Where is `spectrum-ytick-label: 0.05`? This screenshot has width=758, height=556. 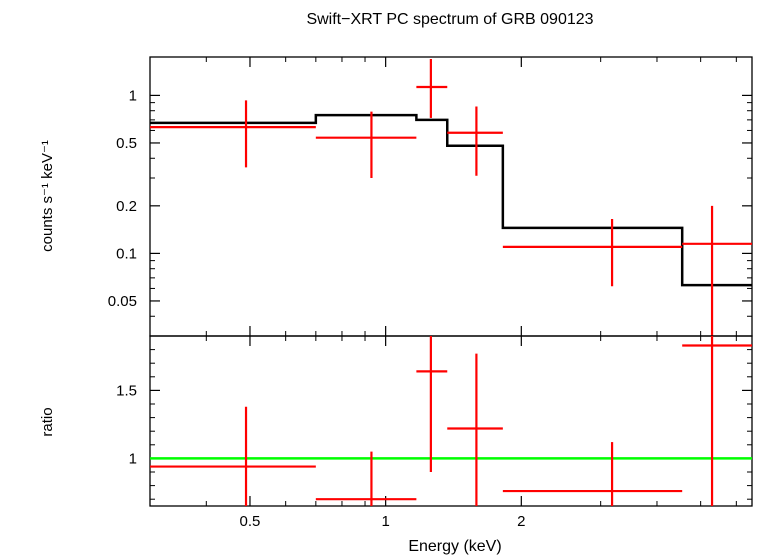 spectrum-ytick-label: 0.05 is located at coordinates (122, 301).